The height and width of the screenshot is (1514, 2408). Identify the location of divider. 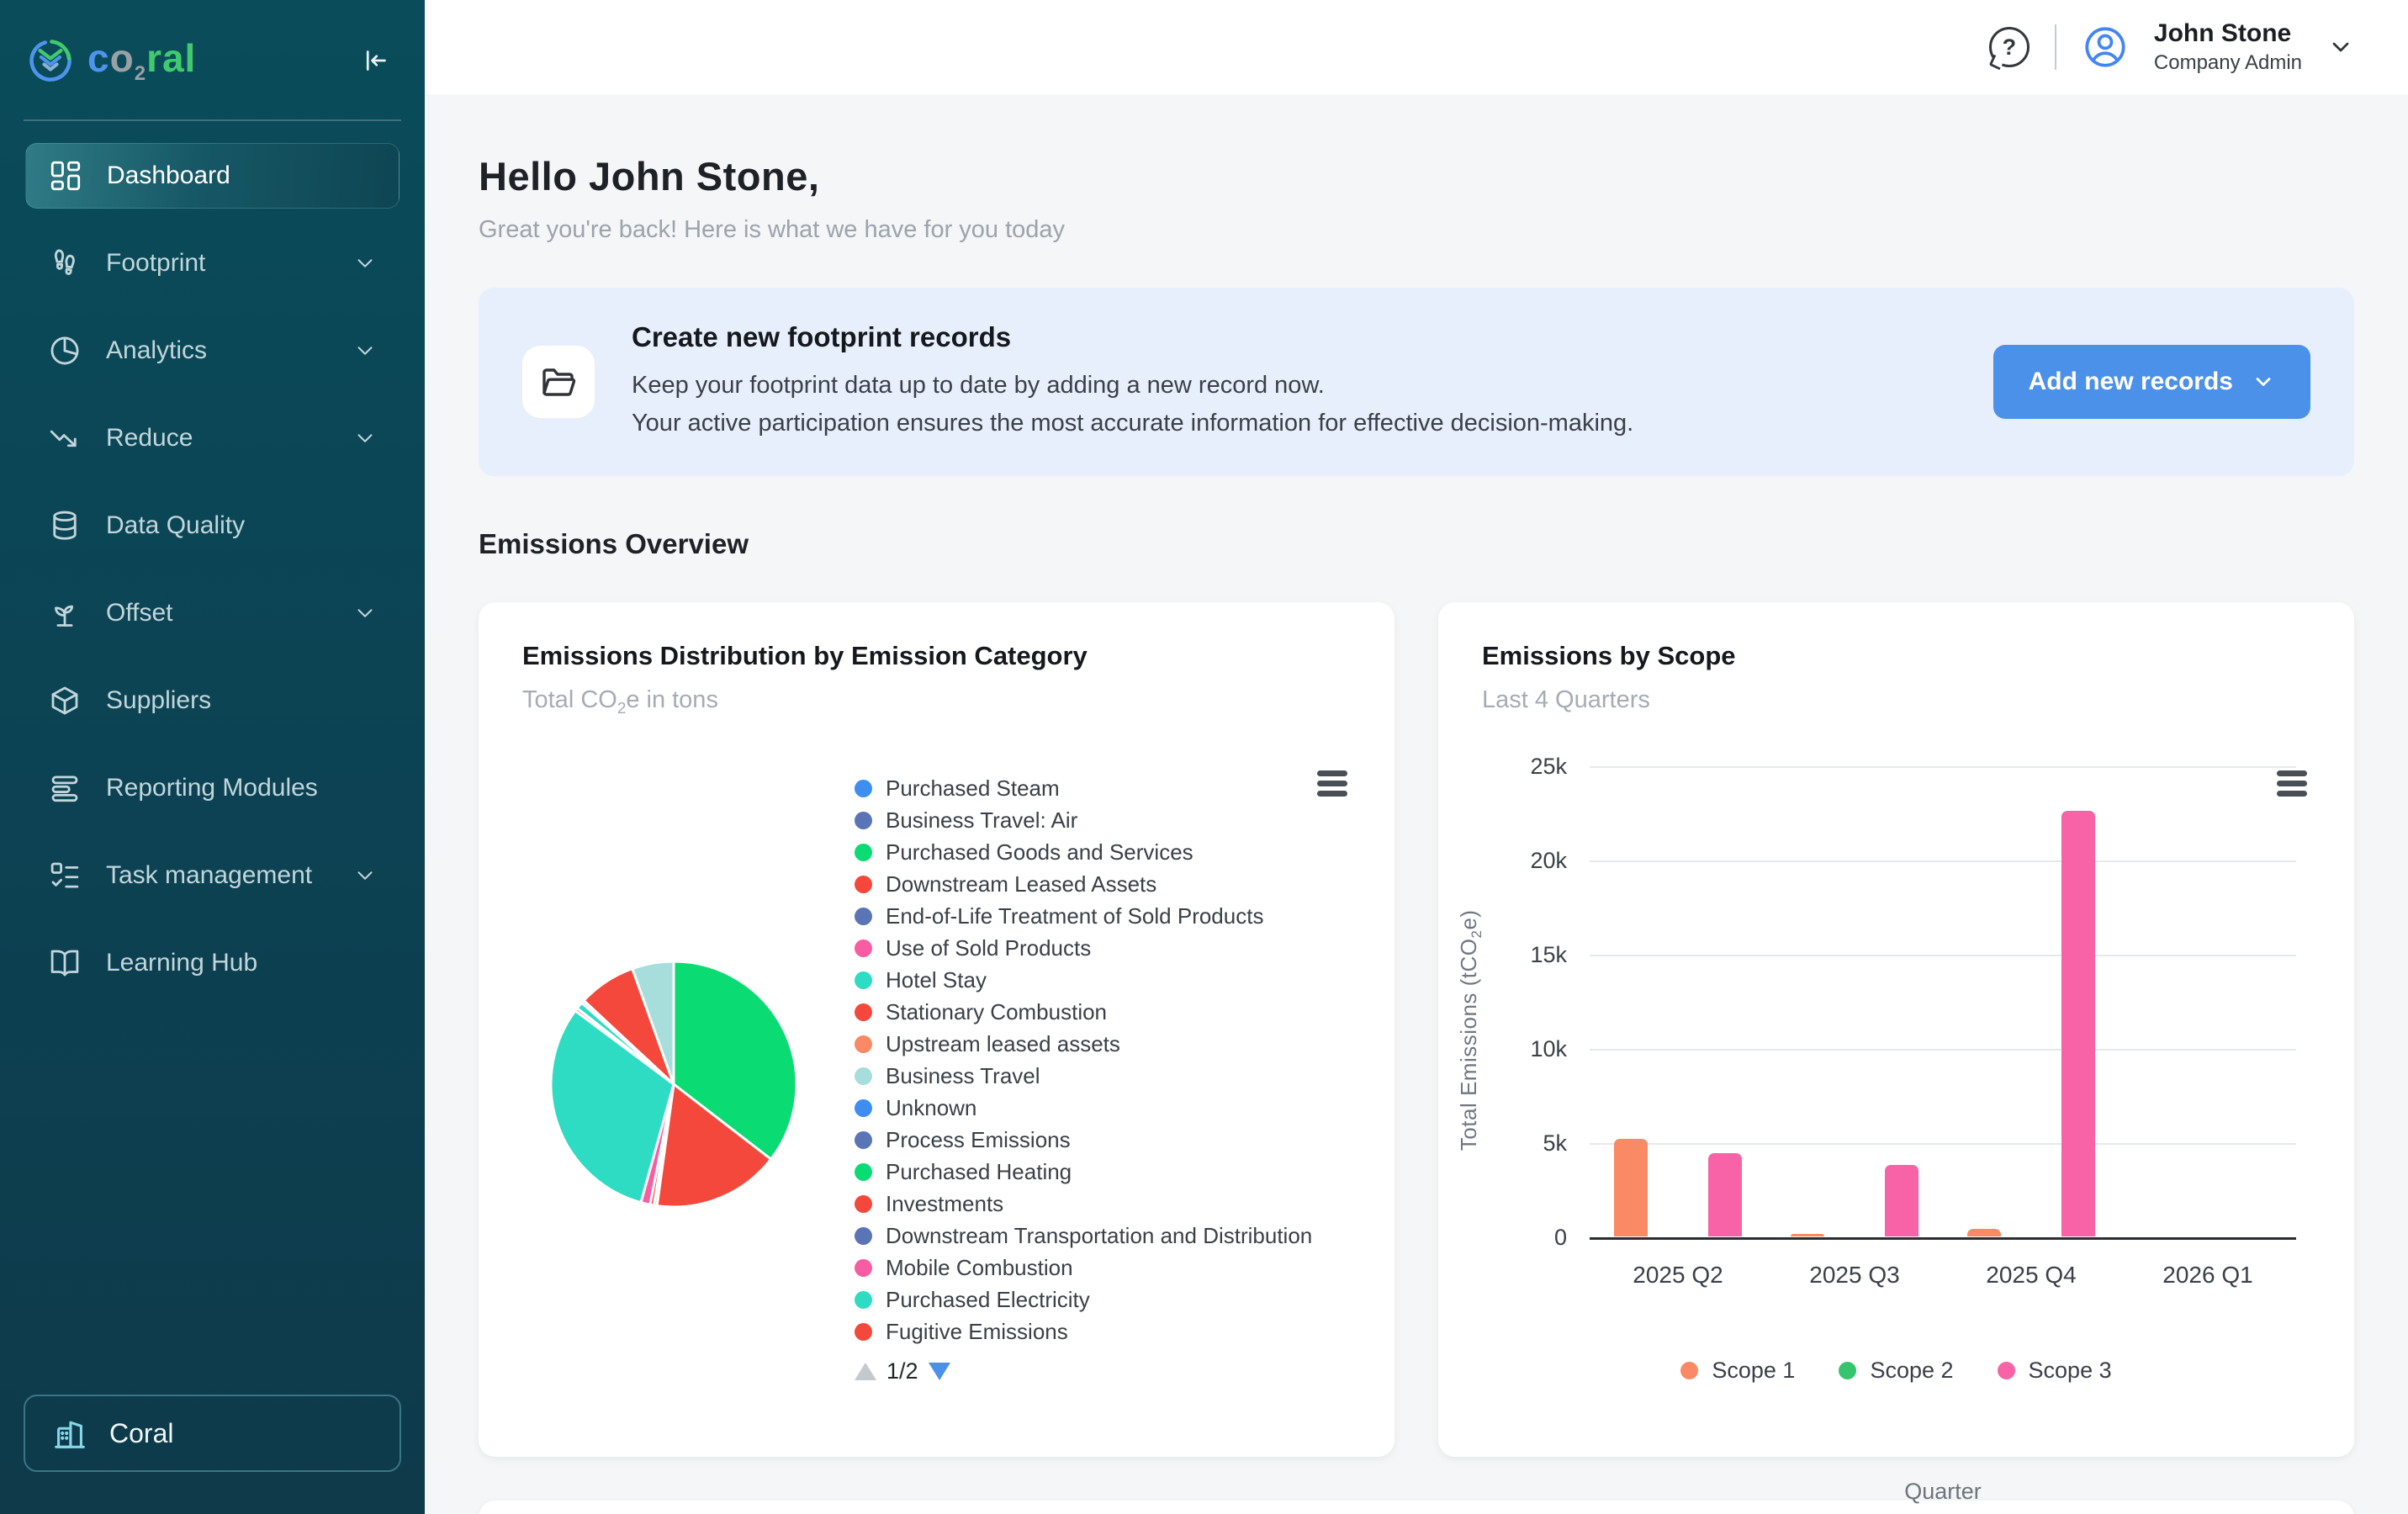
(212, 120).